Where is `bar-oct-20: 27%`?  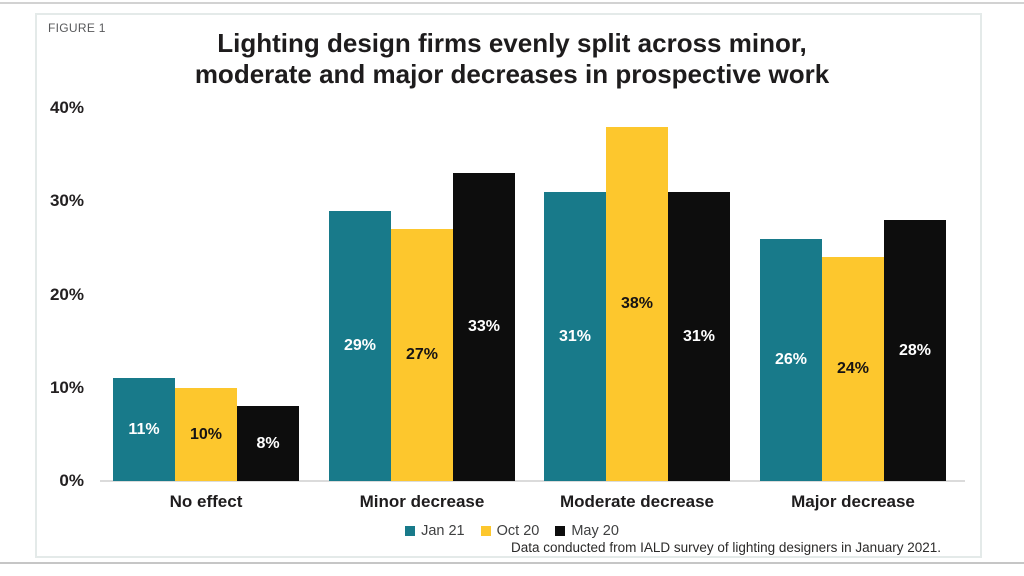 bar-oct-20: 27% is located at coordinates (422, 355).